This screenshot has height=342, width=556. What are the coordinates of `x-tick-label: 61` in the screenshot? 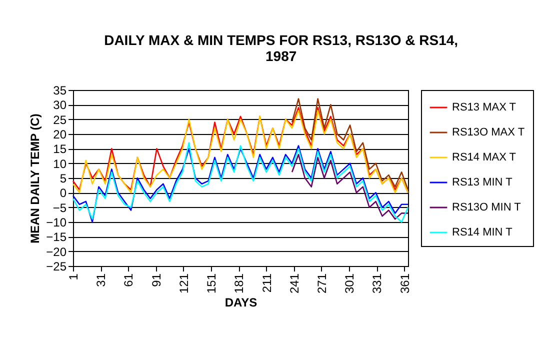 It's located at (129, 280).